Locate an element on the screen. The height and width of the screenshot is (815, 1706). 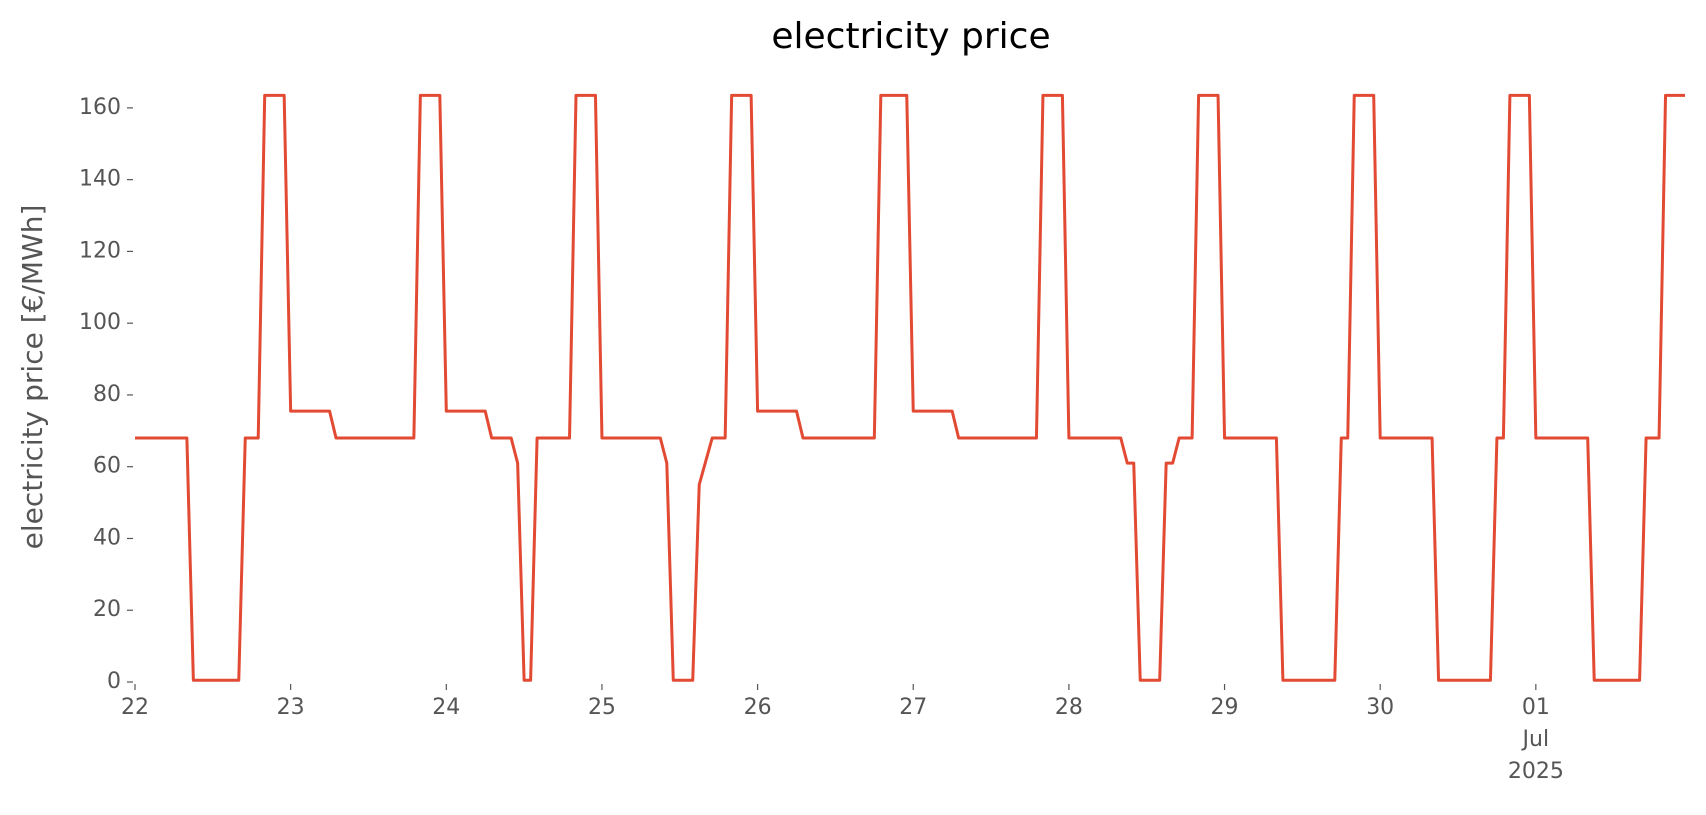
x-tick-label: 22 is located at coordinates (135, 707).